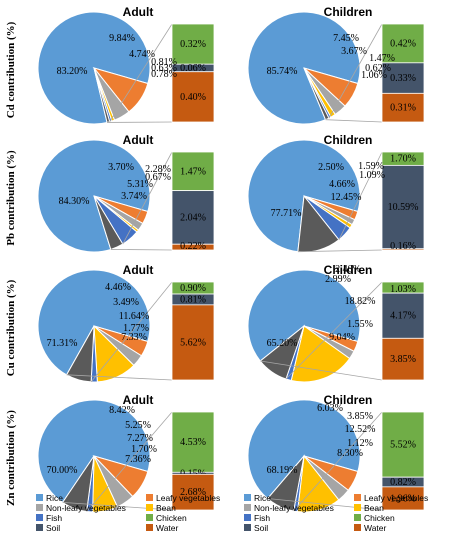  I want to click on bar-data-label: 0.22%, so click(193, 246).